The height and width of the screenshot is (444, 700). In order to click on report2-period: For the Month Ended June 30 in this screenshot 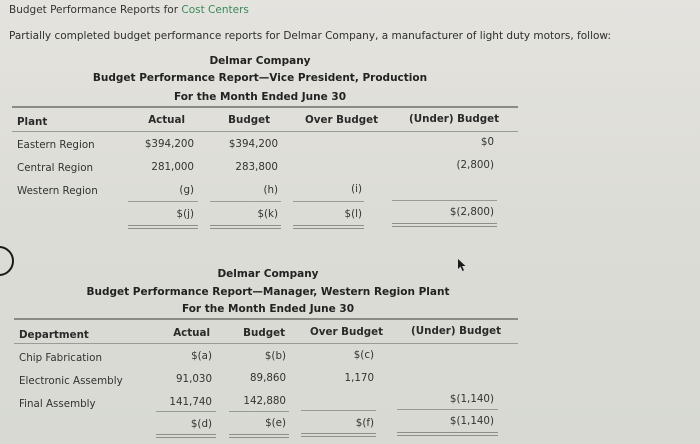, I will do `click(268, 309)`.